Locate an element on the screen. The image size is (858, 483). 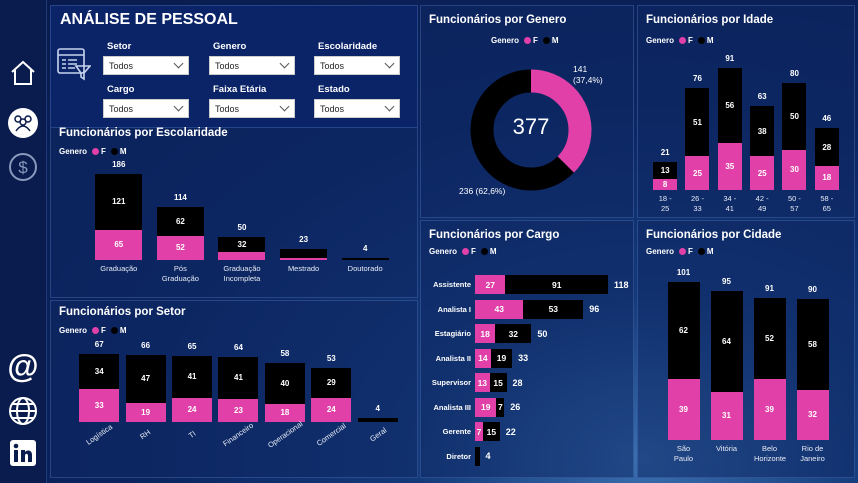
bar-stack: 65 41 24 is located at coordinates (192, 382).